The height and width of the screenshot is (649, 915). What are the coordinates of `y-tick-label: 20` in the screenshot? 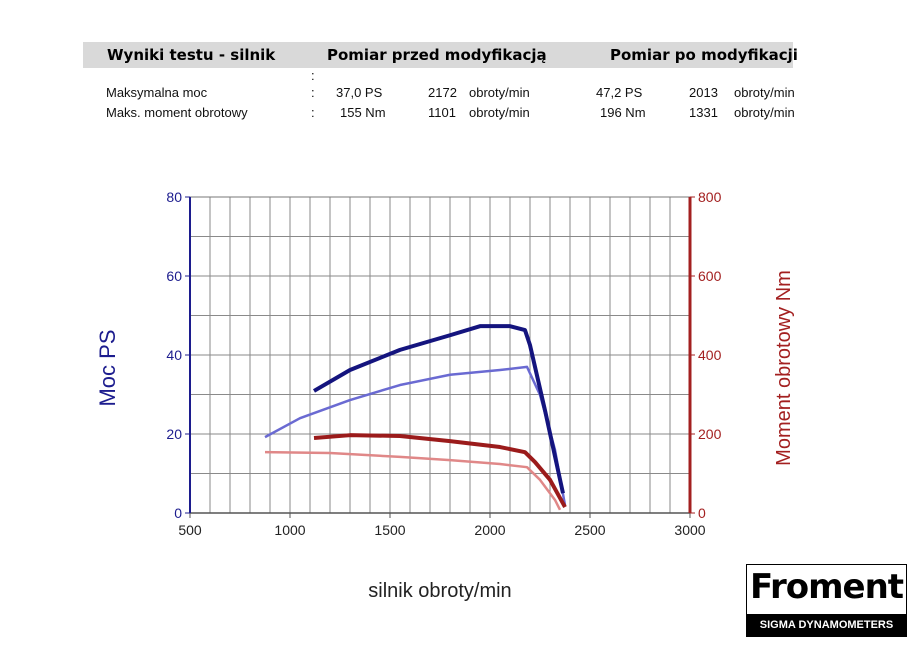 It's located at (174, 434).